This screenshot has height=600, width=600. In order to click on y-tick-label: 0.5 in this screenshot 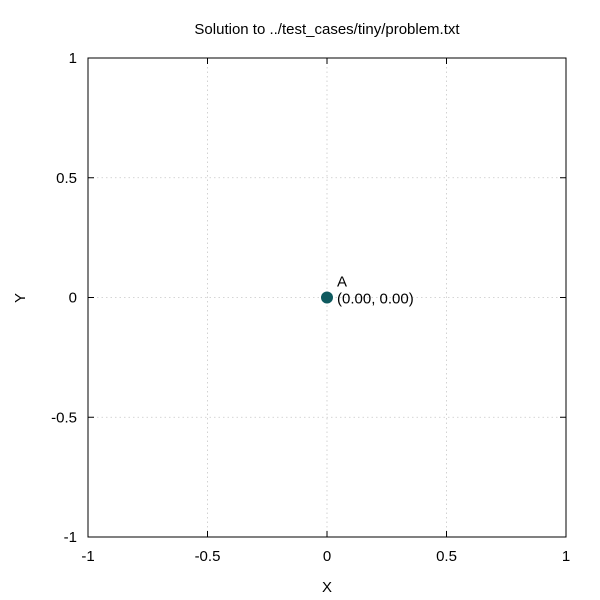, I will do `click(66, 178)`.